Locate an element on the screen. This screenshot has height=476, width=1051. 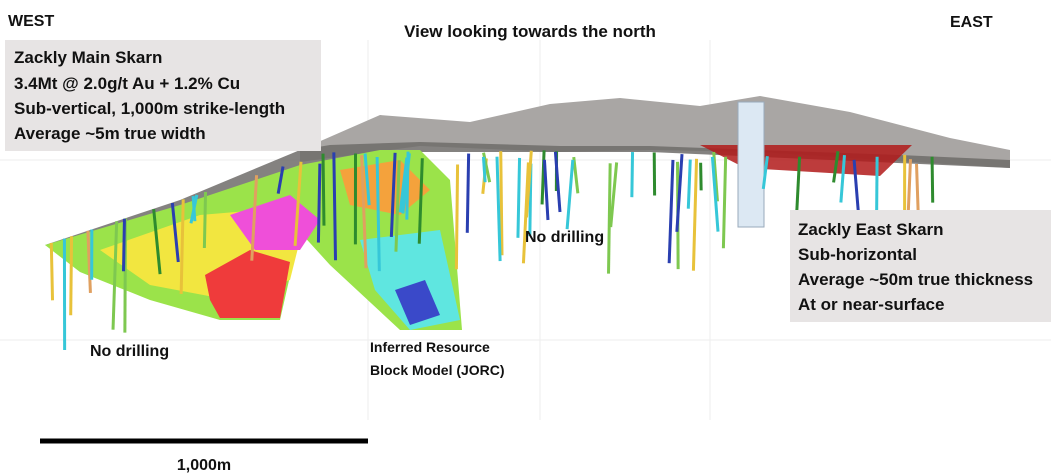
view-title: View looking towards the north is located at coordinates (530, 31).